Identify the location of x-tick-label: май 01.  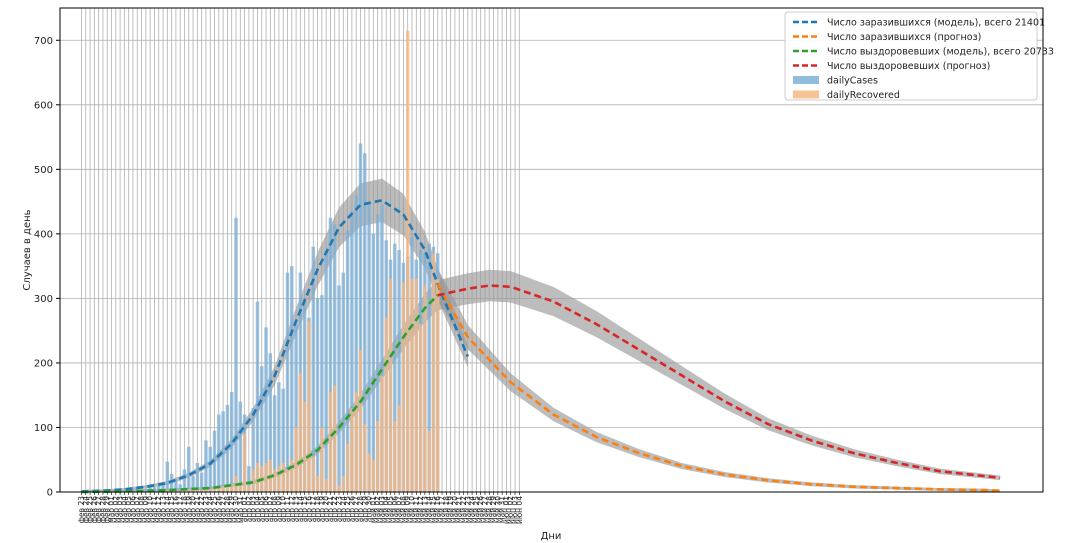
(373, 509).